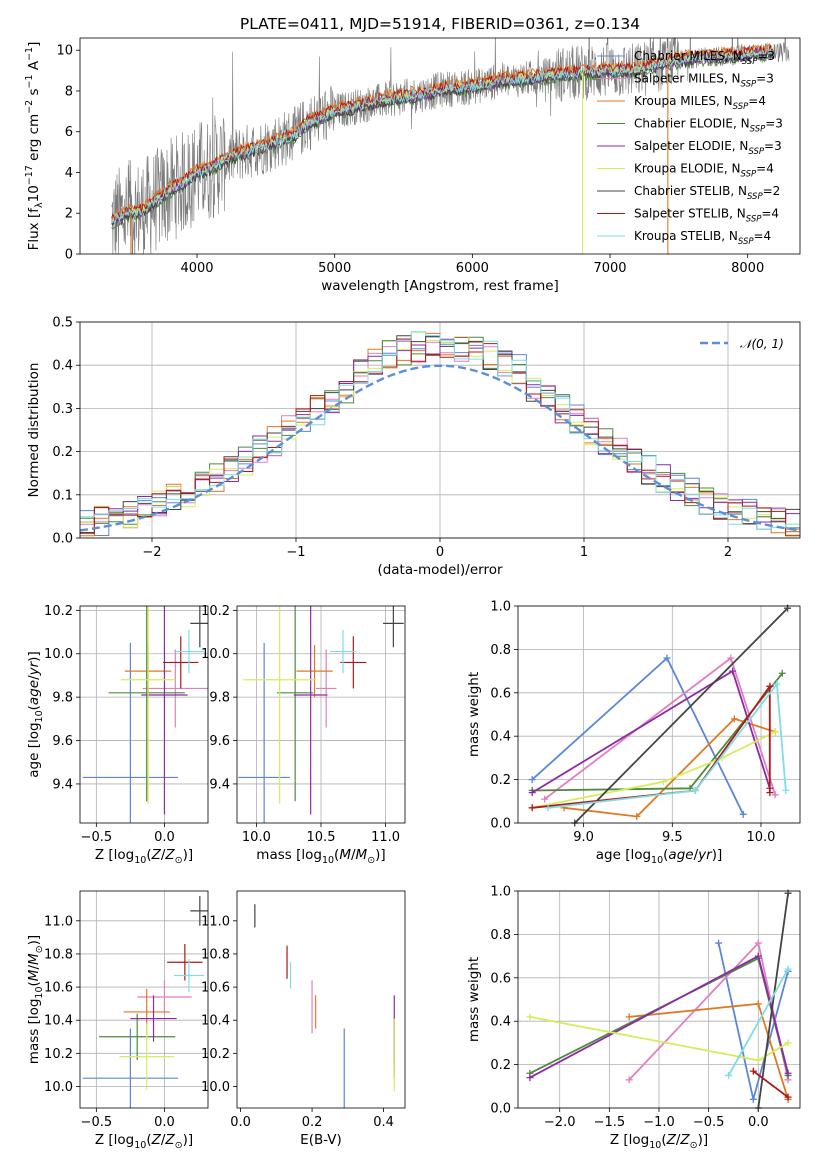  Describe the element at coordinates (688, 216) in the screenshot. I see `spectrum-legend-entry: Salpeter STELIB, NSSP=4` at that location.